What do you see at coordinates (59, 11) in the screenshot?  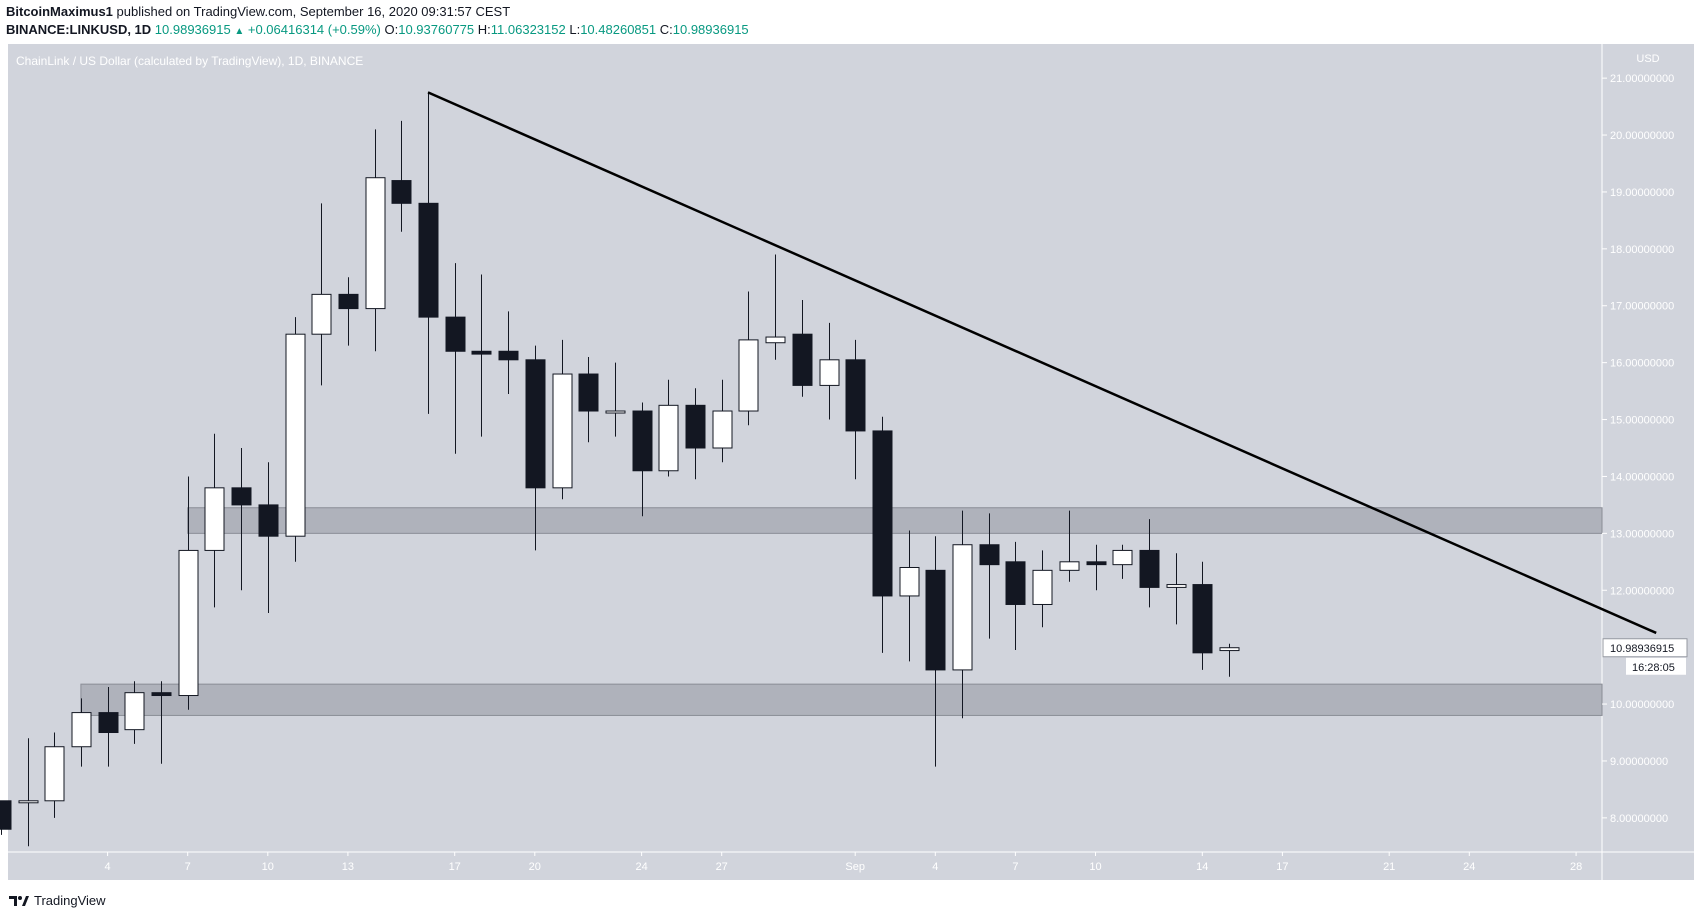 I see `publisher-name: BitcoinMaximus1` at bounding box center [59, 11].